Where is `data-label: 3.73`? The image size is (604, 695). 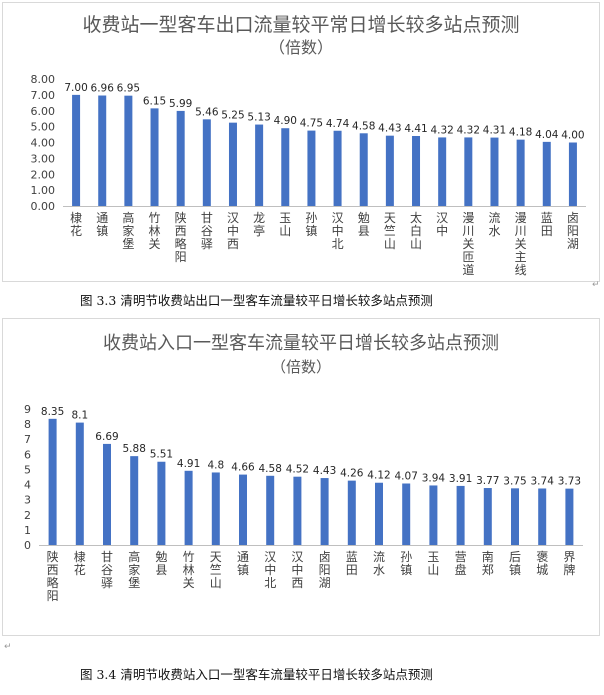 data-label: 3.73 is located at coordinates (569, 482).